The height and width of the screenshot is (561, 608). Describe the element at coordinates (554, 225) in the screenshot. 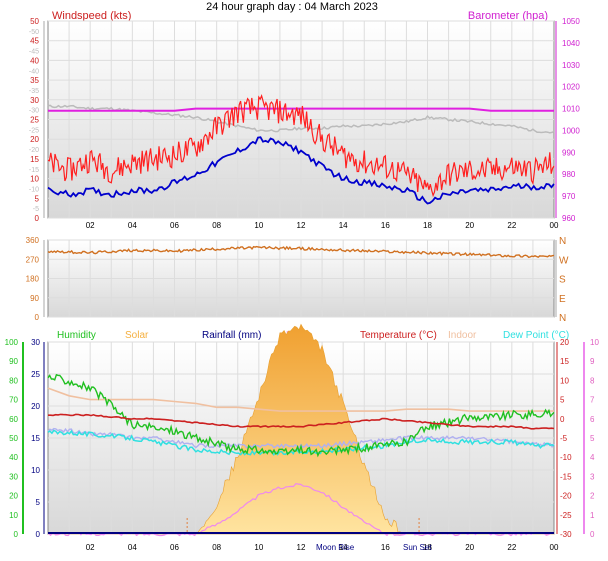

I see `wind-x-tick-label: 00` at that location.